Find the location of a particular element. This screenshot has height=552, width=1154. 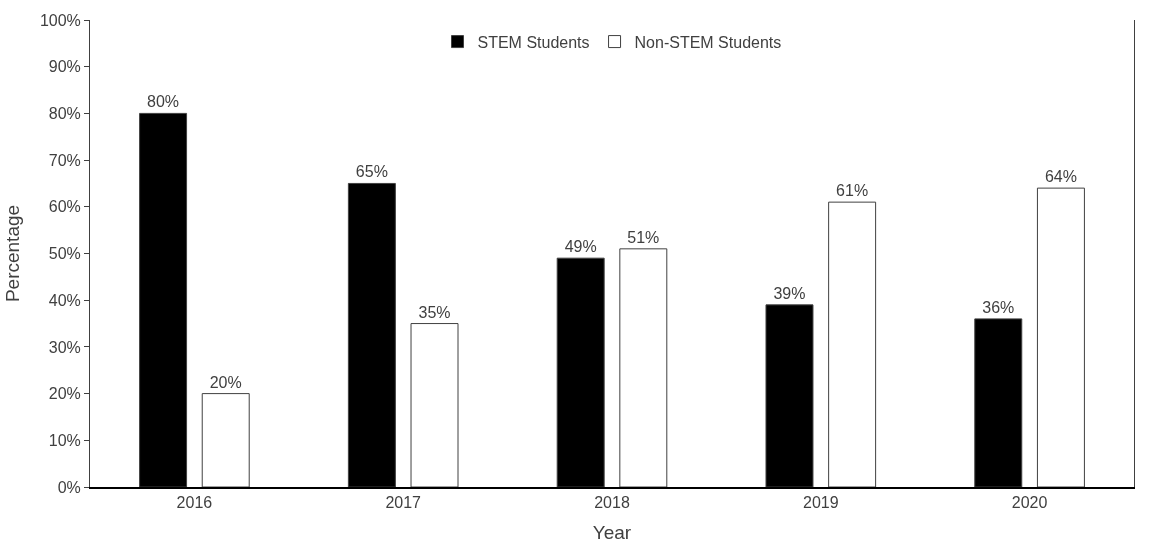

y-tick-label: 0% is located at coordinates (69, 487).